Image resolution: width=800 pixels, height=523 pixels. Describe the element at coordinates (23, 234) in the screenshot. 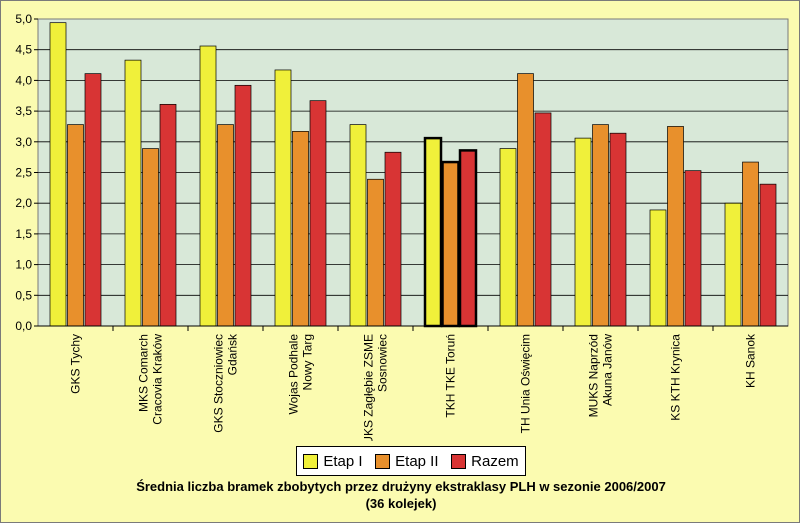

I see `y-tick-label: 1,5` at that location.